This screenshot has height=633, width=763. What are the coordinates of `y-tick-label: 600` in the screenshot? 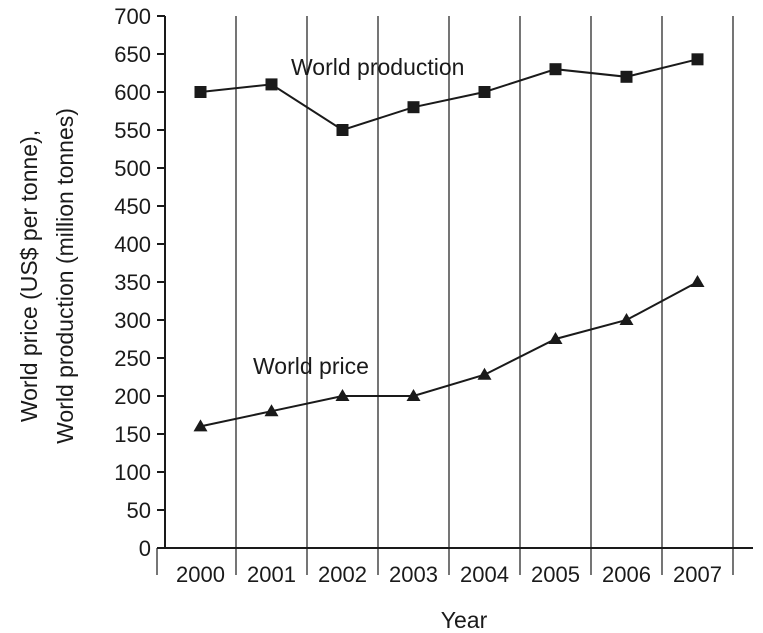 It's located at (132, 92).